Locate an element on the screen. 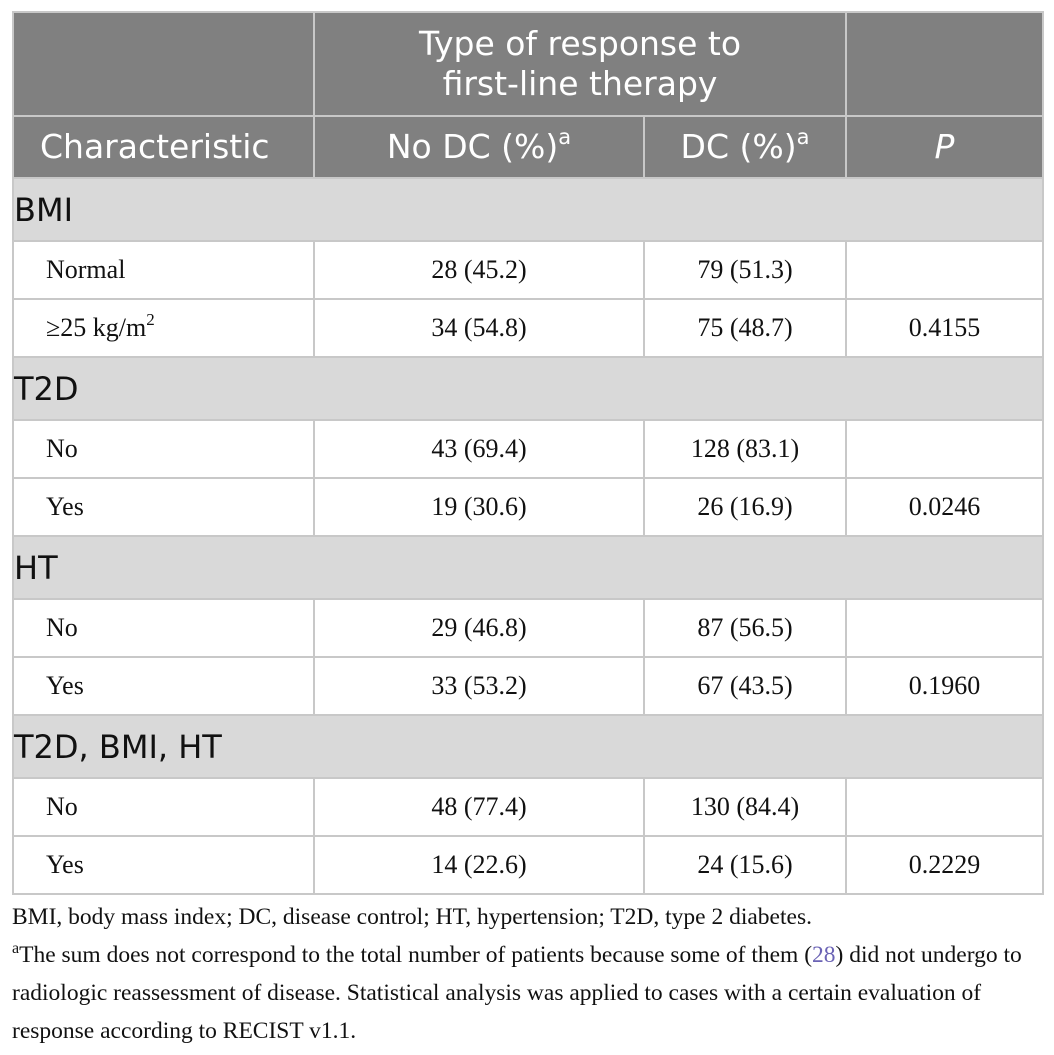 Image resolution: width=1054 pixels, height=1055 pixels. section-title: BMI is located at coordinates (528, 209).